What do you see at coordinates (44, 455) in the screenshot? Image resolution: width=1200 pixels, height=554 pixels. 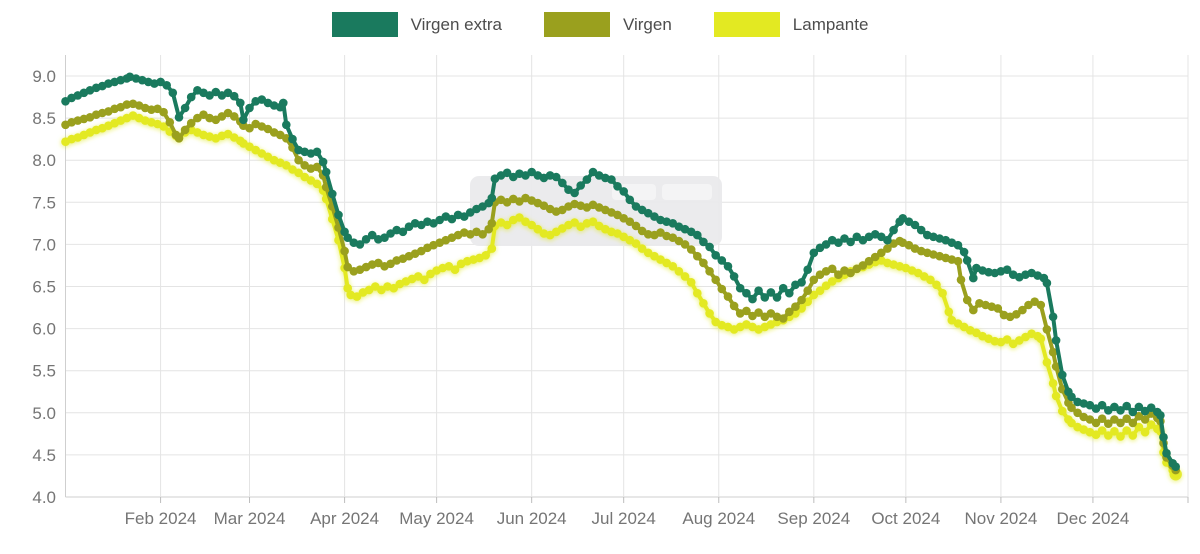 I see `y-tick-label: 4.5` at bounding box center [44, 455].